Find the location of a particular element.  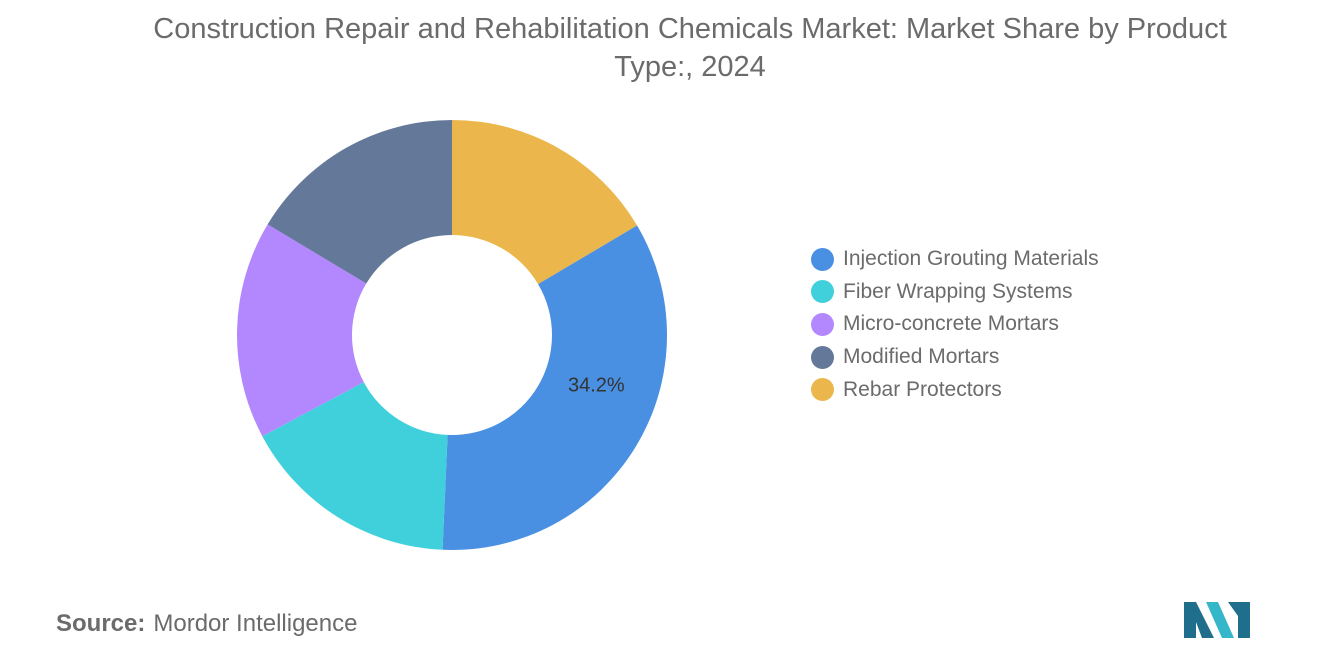

legend-label: Injection Grouting Materials is located at coordinates (971, 259).